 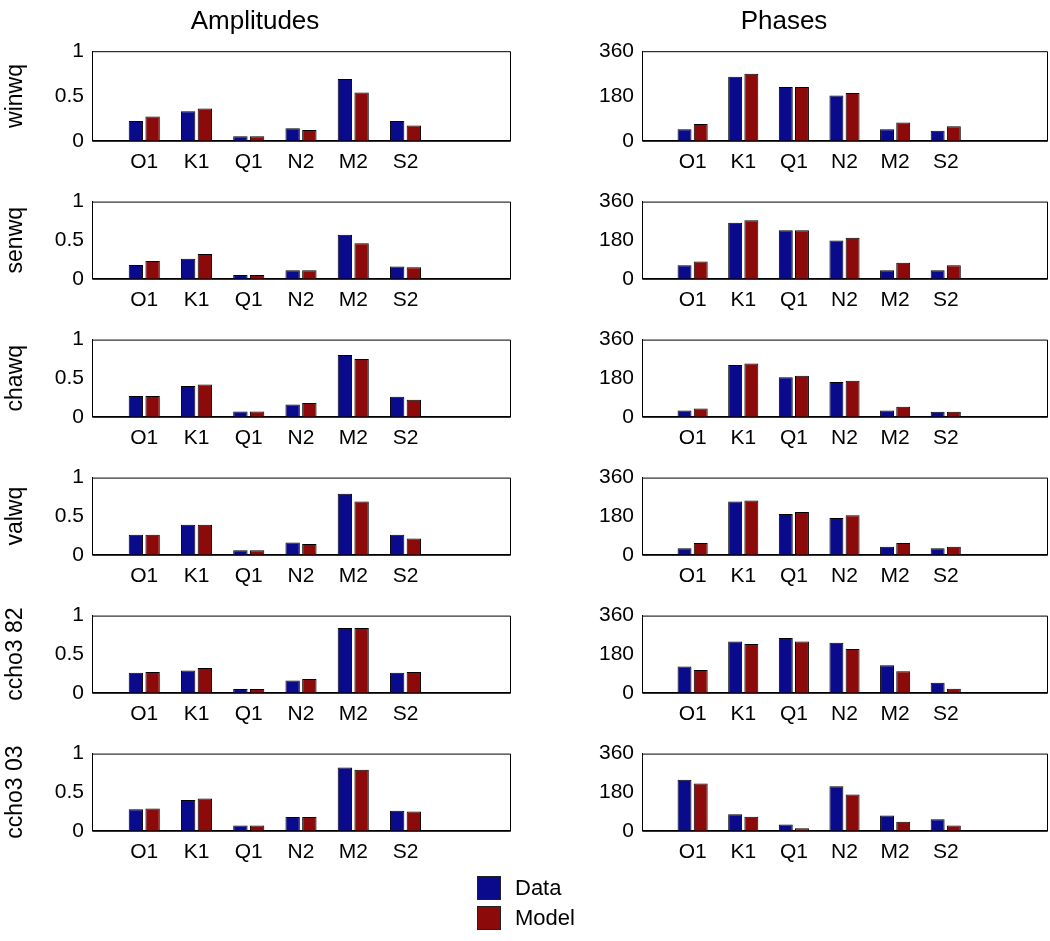 What do you see at coordinates (784, 19) in the screenshot?
I see `chart-title: Phases` at bounding box center [784, 19].